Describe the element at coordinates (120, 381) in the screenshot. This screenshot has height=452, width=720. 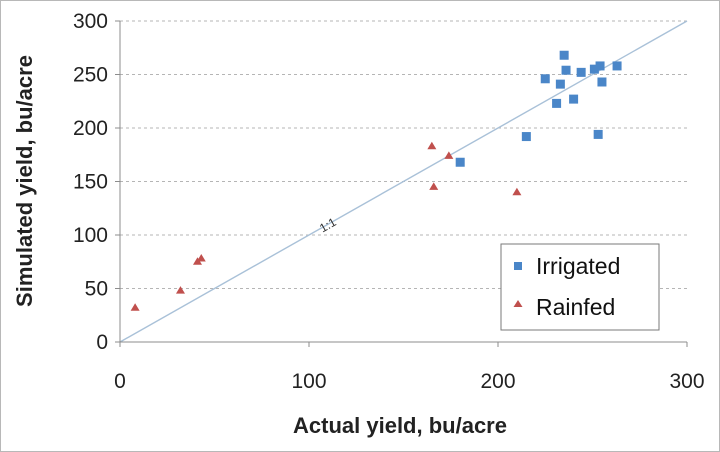
I see `x-tick-label-0: 0` at that location.